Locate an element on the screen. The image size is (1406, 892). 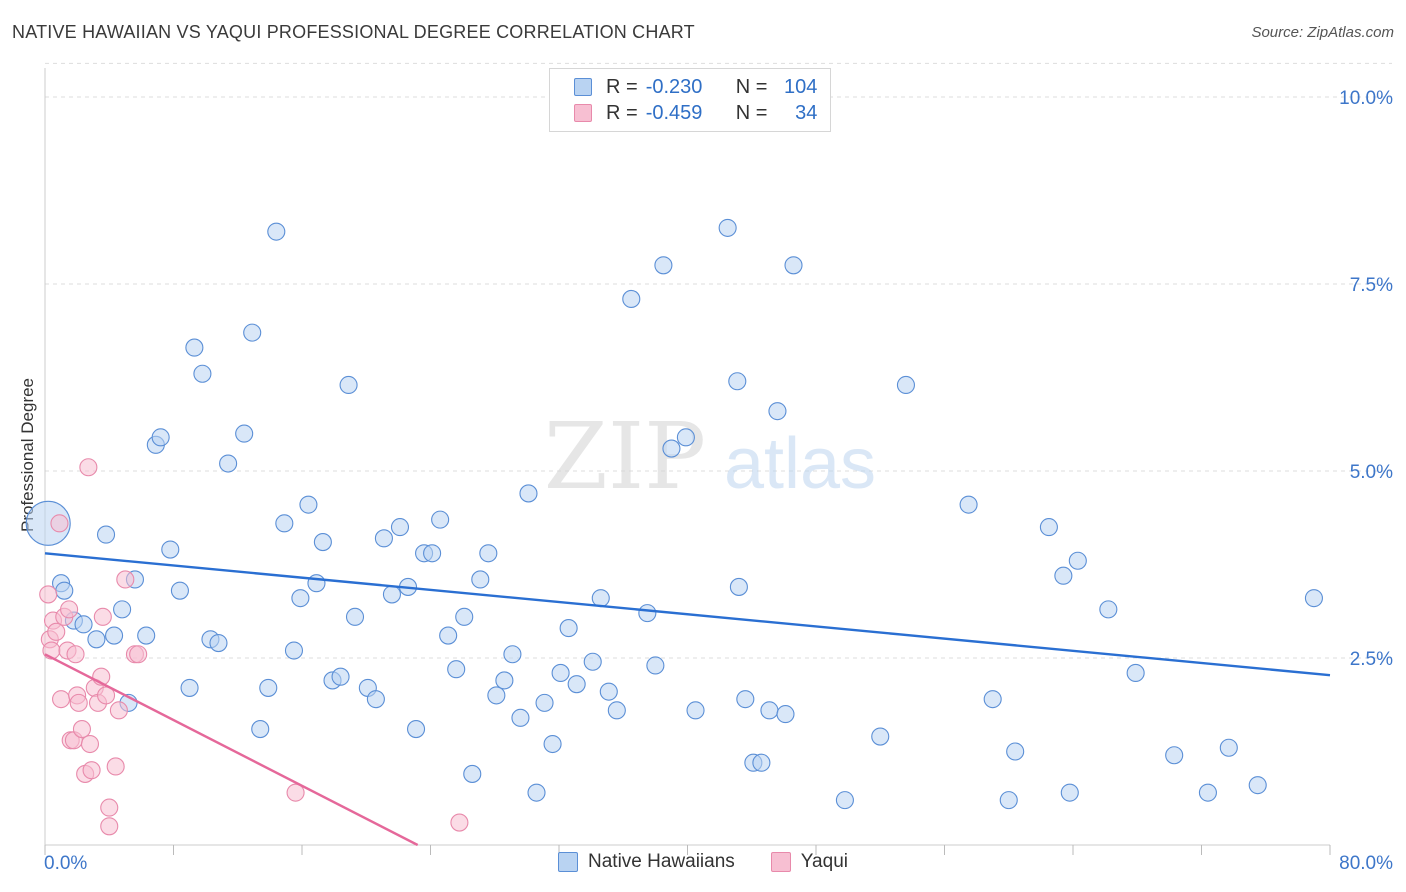
legend-swatch-pink is located at coordinates (780, 862).